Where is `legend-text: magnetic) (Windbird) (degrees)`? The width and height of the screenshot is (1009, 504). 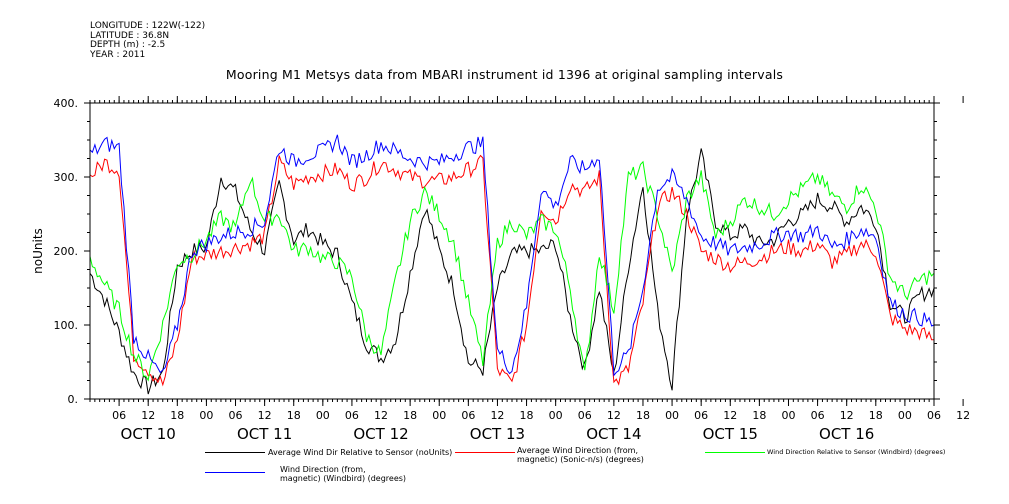 legend-text: magnetic) (Windbird) (degrees) is located at coordinates (343, 478).